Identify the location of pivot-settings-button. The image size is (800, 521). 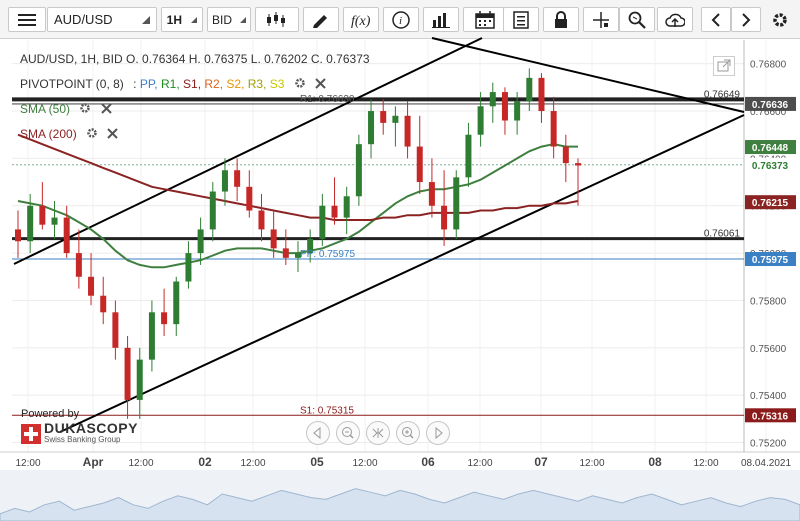
(300, 84).